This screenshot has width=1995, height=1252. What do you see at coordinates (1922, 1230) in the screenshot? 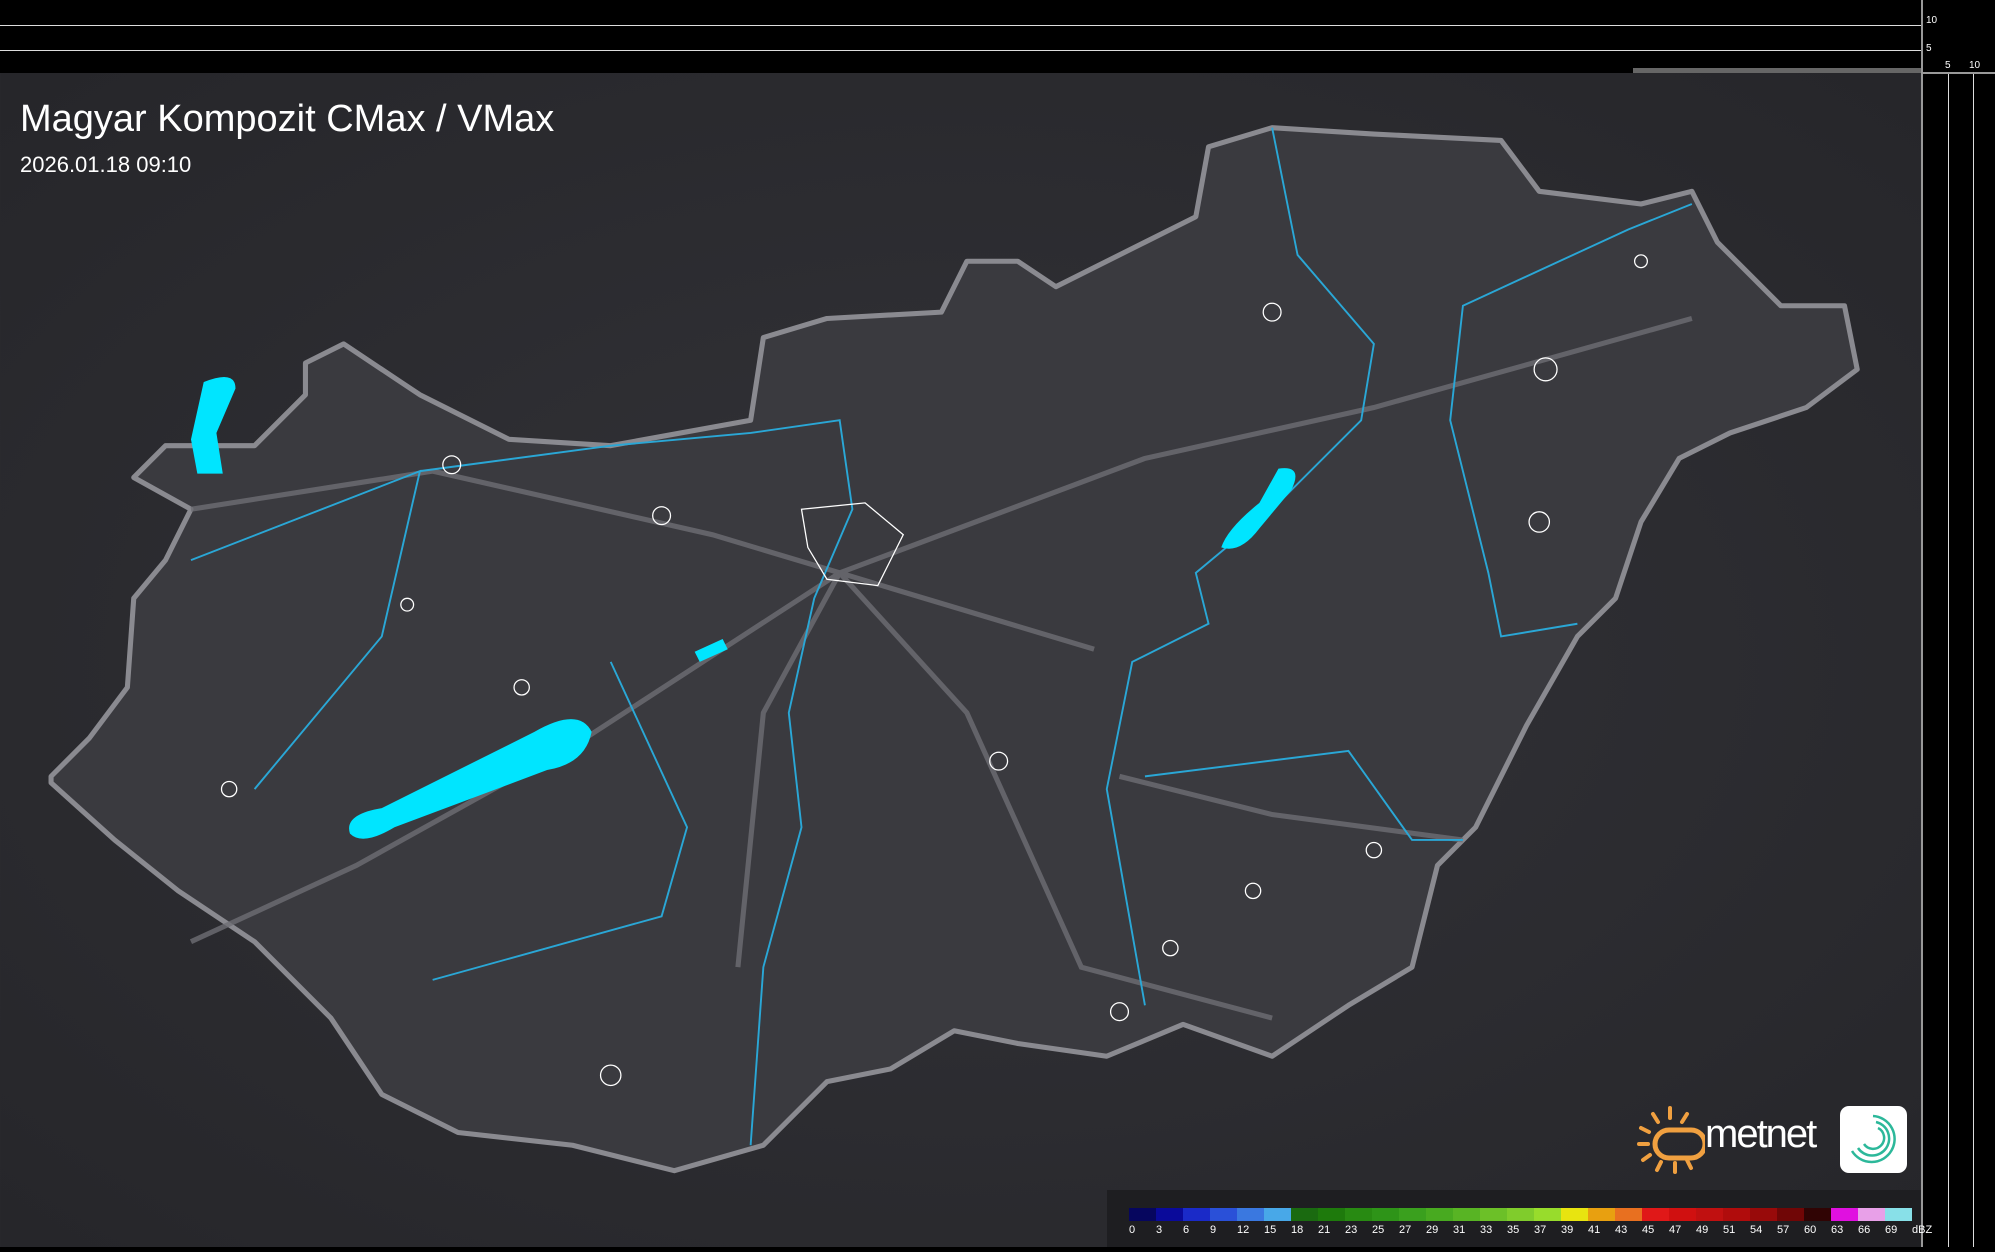
I see `legend-unit: dBZ` at bounding box center [1922, 1230].